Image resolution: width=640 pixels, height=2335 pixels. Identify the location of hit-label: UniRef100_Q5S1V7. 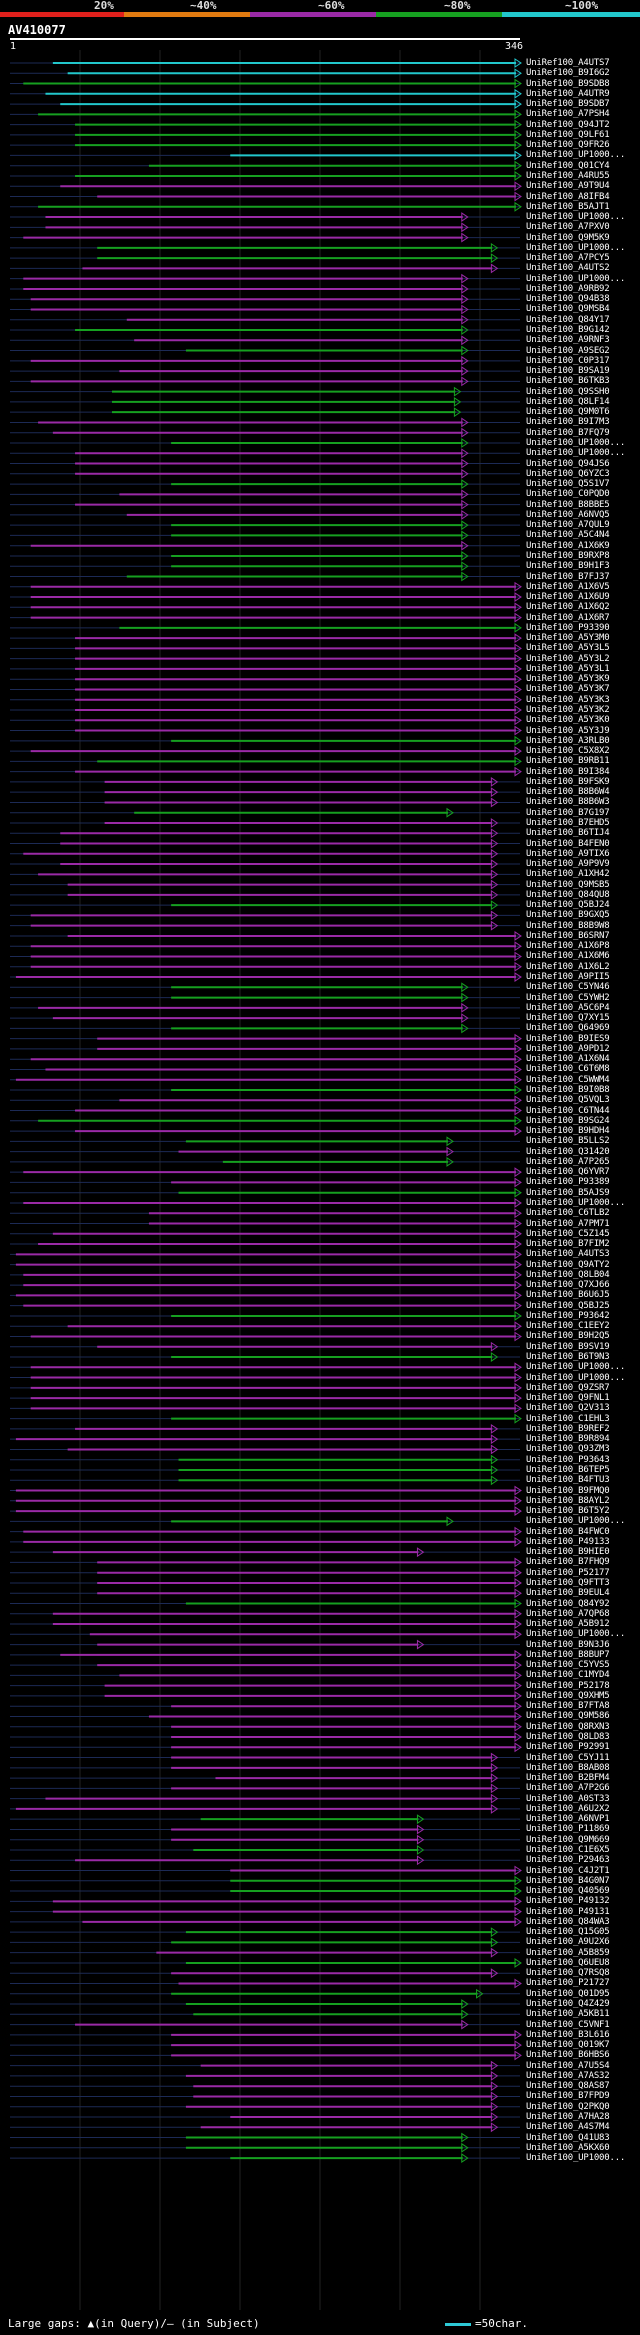
(568, 484).